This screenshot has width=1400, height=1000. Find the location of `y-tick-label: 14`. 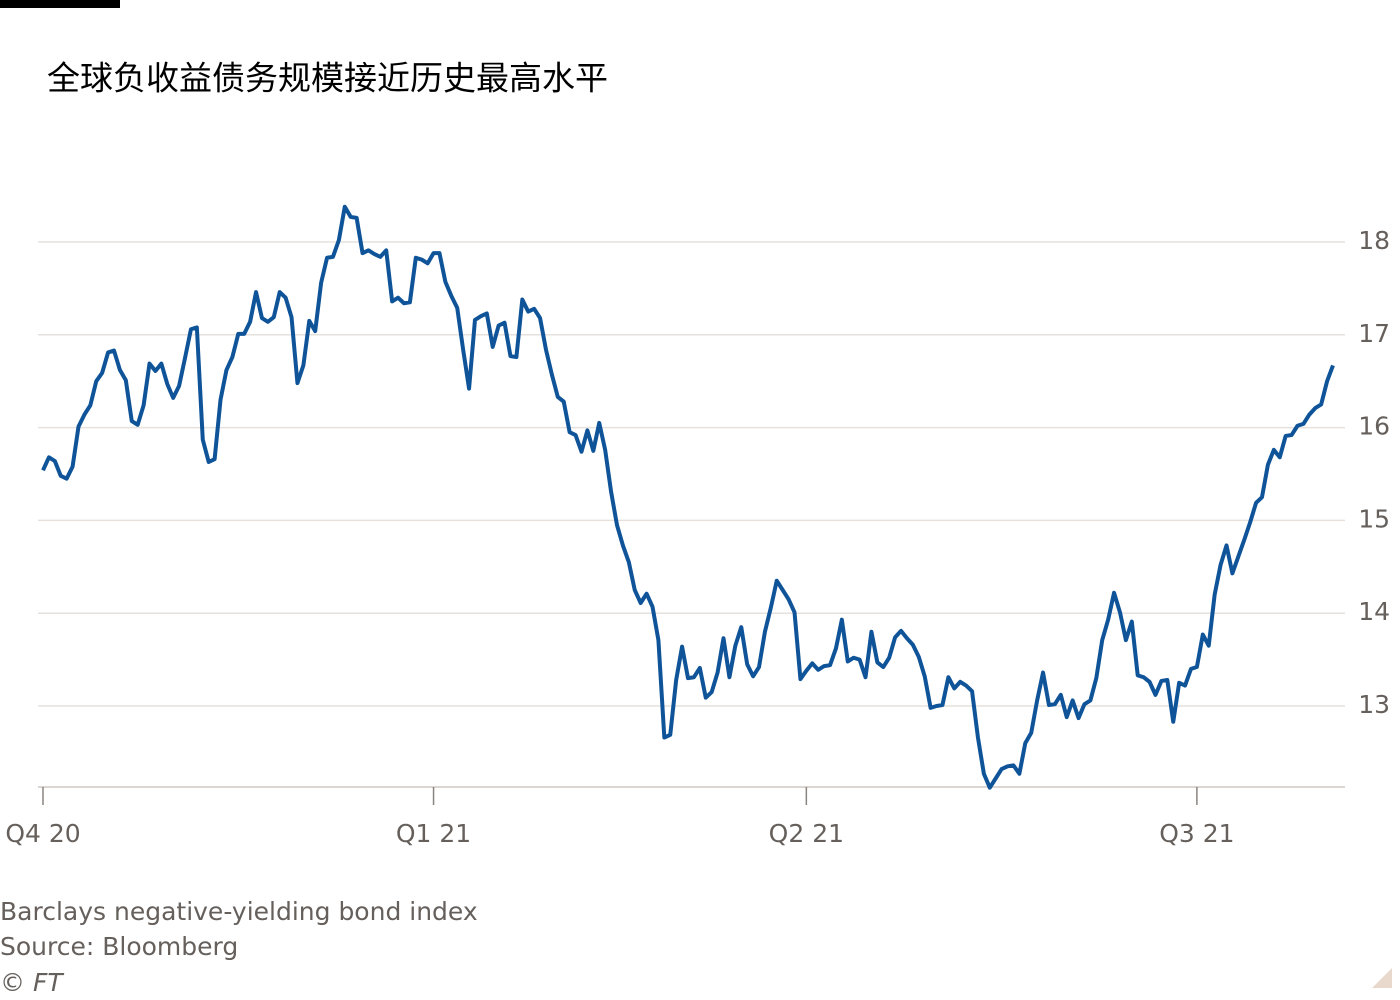

y-tick-label: 14 is located at coordinates (1374, 611).